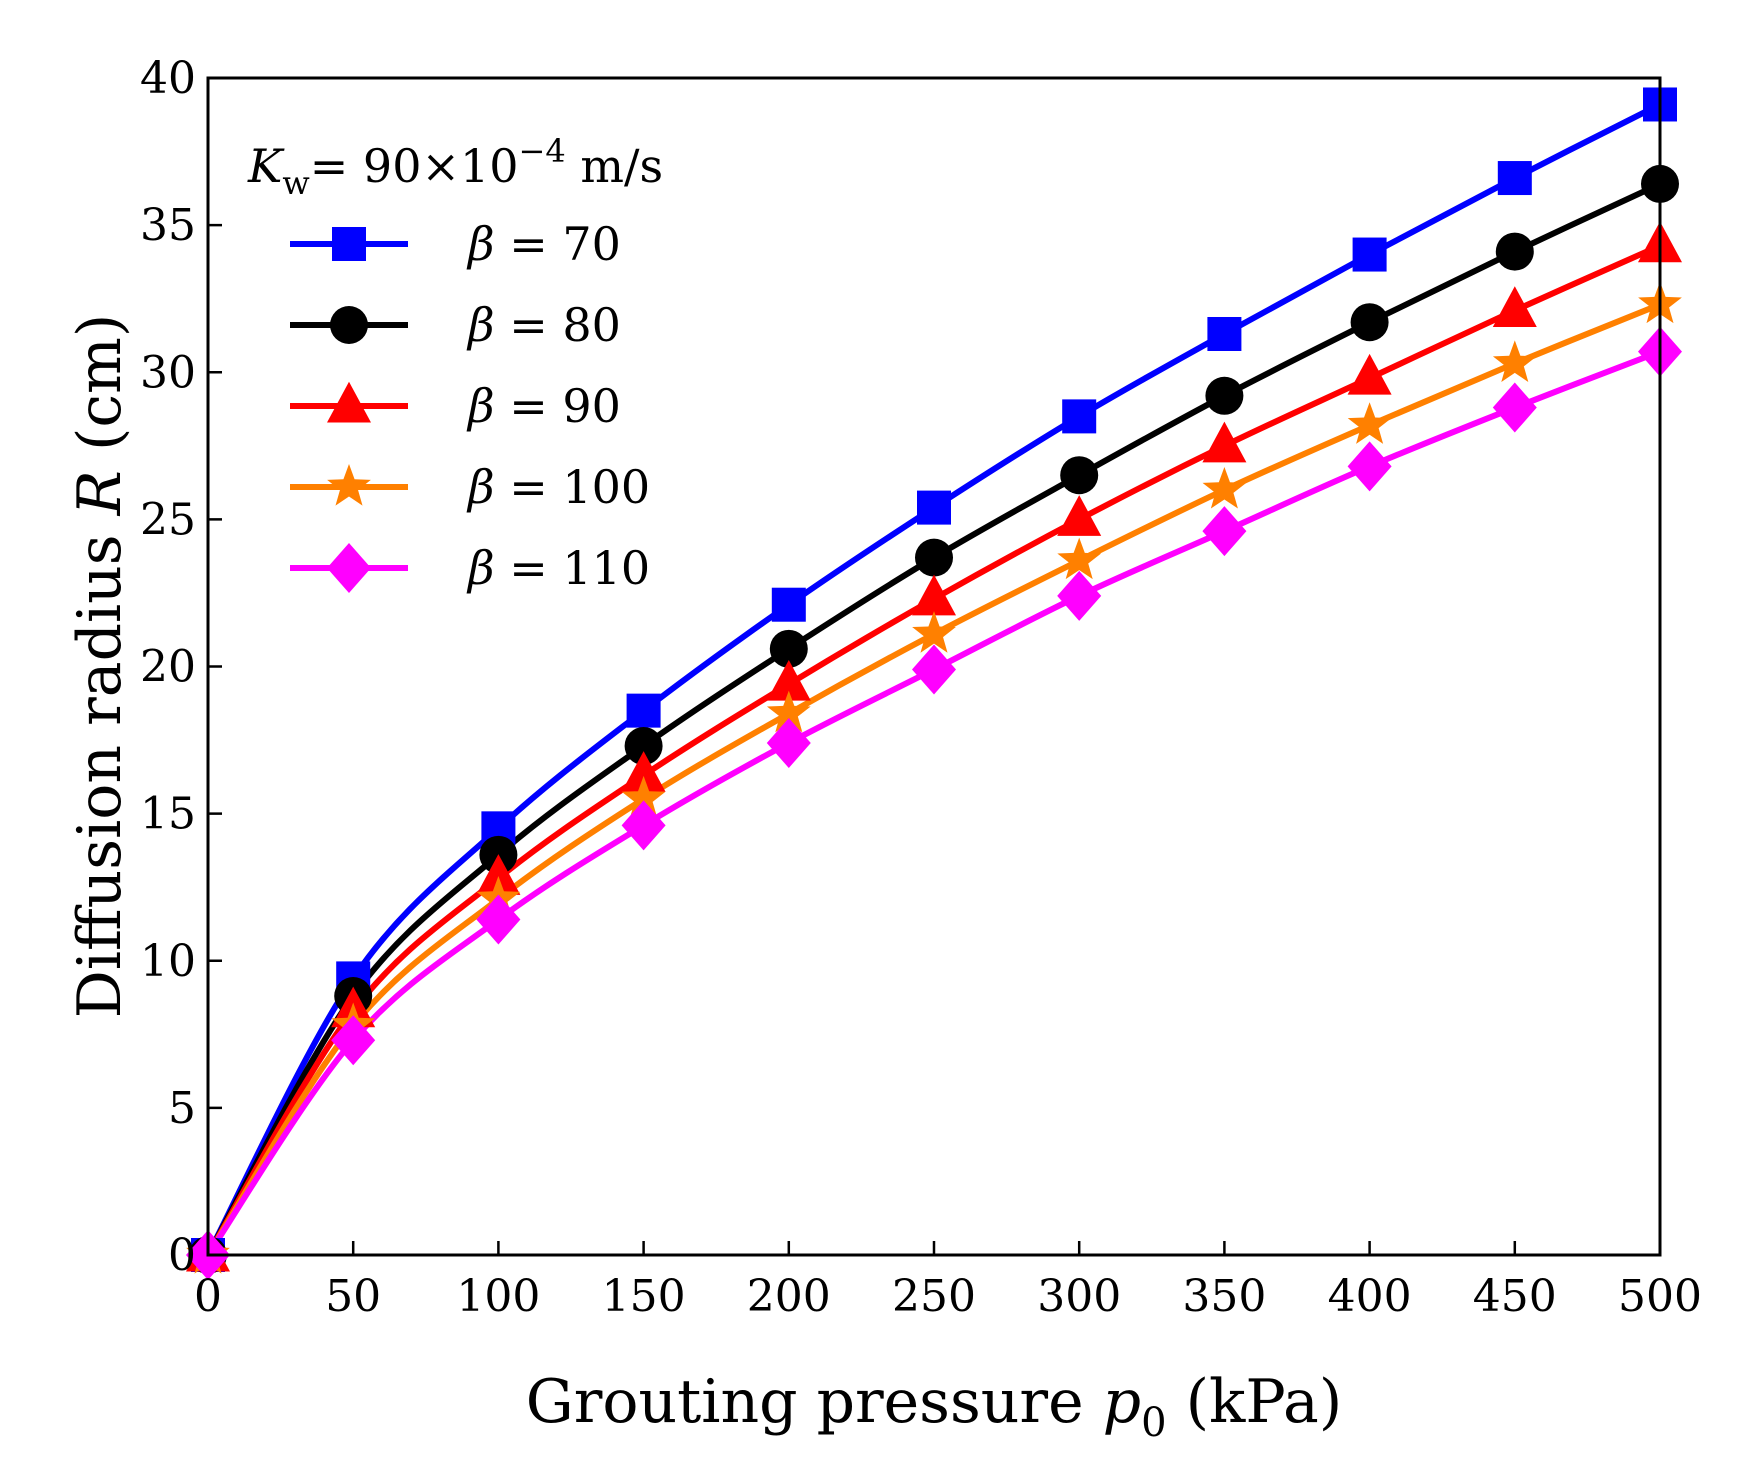  Describe the element at coordinates (934, 1296) in the screenshot. I see `x-tick-label: 250` at that location.